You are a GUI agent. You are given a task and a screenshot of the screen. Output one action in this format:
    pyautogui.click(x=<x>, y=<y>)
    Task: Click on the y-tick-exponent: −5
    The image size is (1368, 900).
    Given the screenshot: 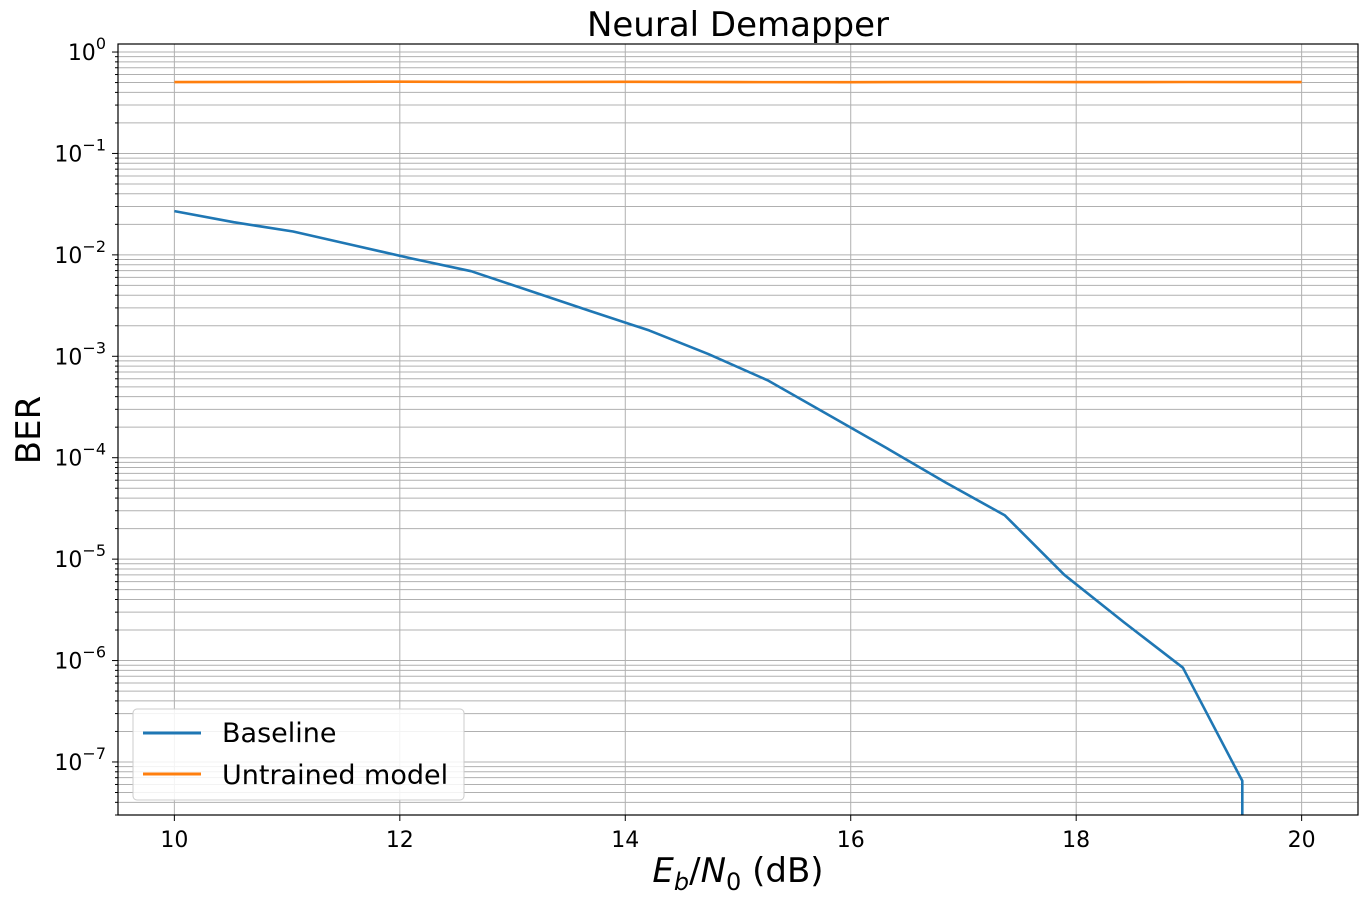 What is the action you would take?
    pyautogui.click(x=94, y=550)
    